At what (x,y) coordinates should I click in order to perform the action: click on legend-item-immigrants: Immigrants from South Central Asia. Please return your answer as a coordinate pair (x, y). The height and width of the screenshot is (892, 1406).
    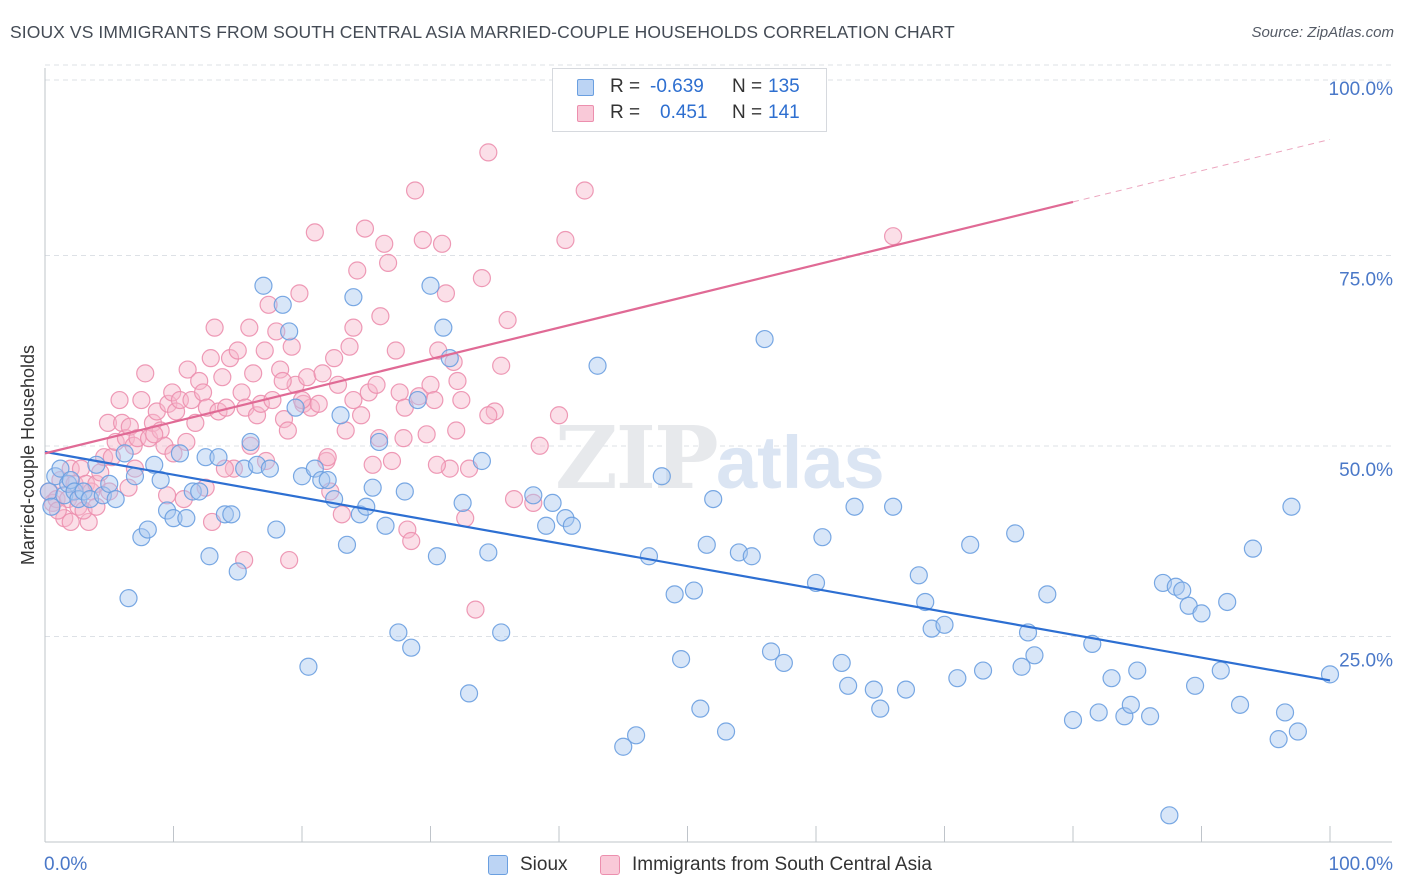
    Looking at the image, I should click on (766, 865).